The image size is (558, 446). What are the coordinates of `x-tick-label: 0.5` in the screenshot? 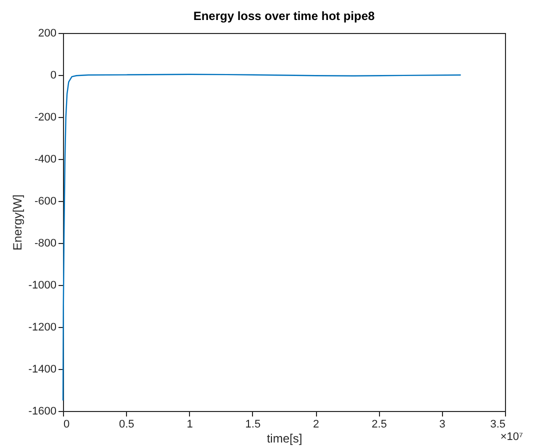 It's located at (126, 424).